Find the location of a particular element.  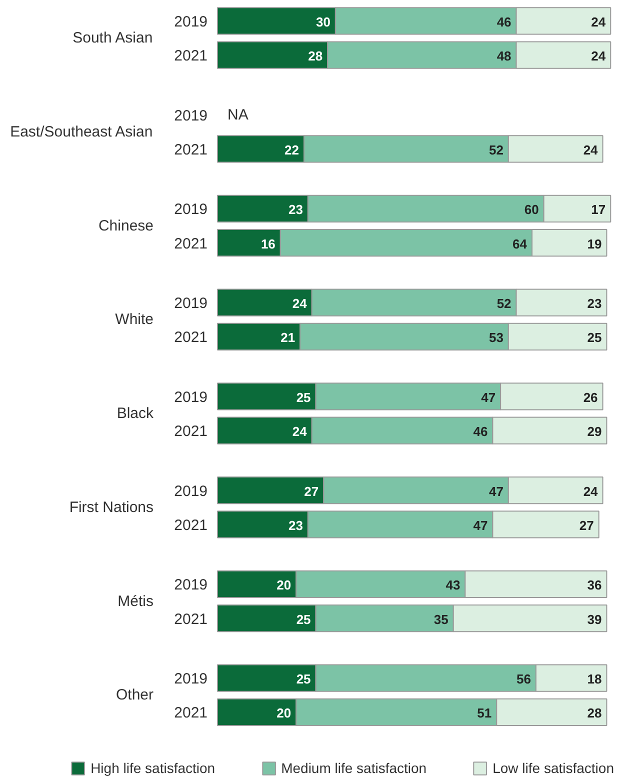

data-label: 18 is located at coordinates (594, 679).